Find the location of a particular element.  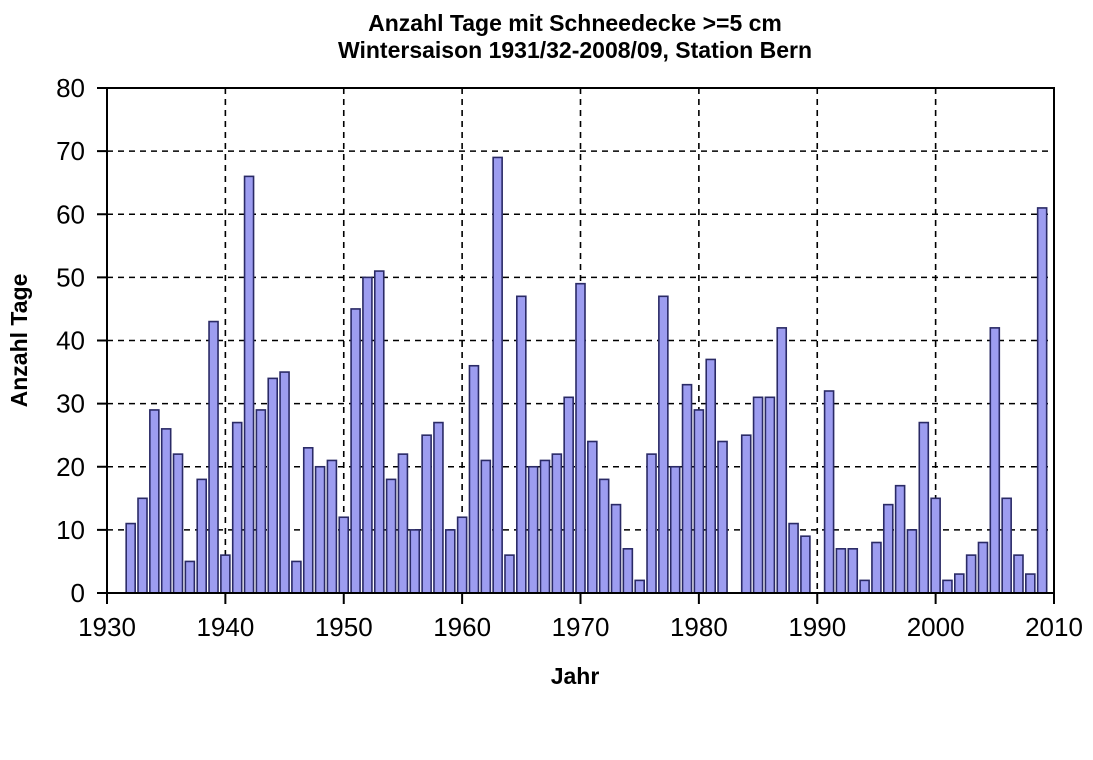

y-tick-label-40: 40 is located at coordinates (70, 341).